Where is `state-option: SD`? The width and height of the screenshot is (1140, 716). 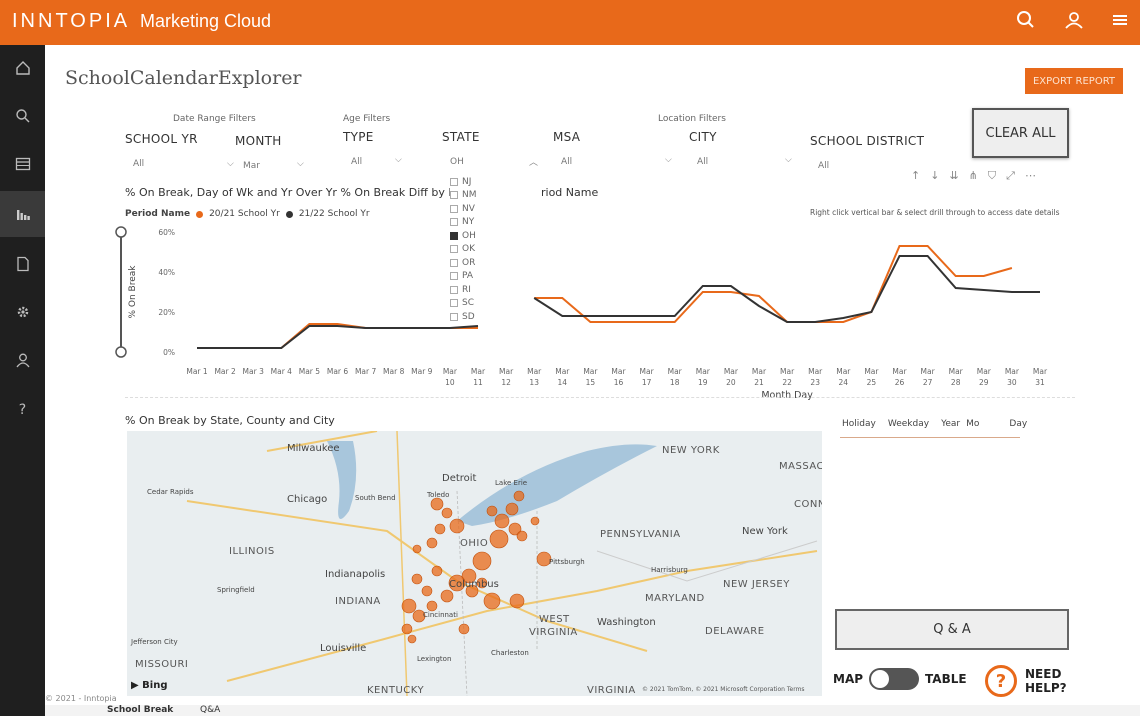
state-option: SD is located at coordinates (469, 316).